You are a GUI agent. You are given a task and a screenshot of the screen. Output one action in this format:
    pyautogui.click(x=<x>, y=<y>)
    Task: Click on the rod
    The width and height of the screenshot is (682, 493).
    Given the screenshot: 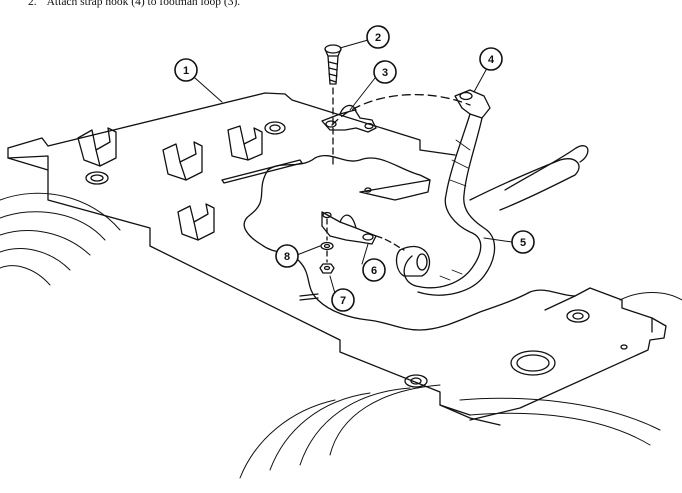 What is the action you would take?
    pyautogui.click(x=270, y=230)
    